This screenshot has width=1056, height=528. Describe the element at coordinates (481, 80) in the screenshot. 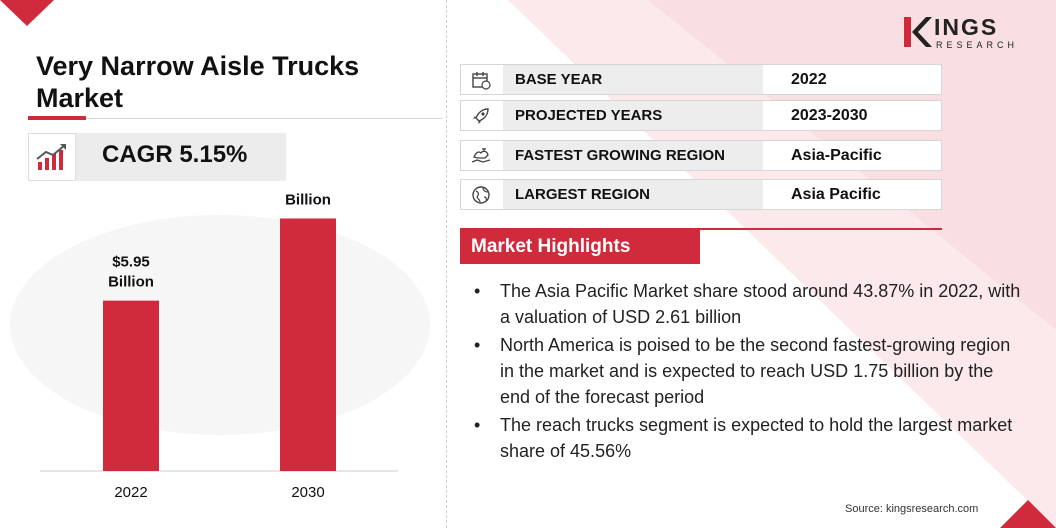

I see `calendar-icon` at that location.